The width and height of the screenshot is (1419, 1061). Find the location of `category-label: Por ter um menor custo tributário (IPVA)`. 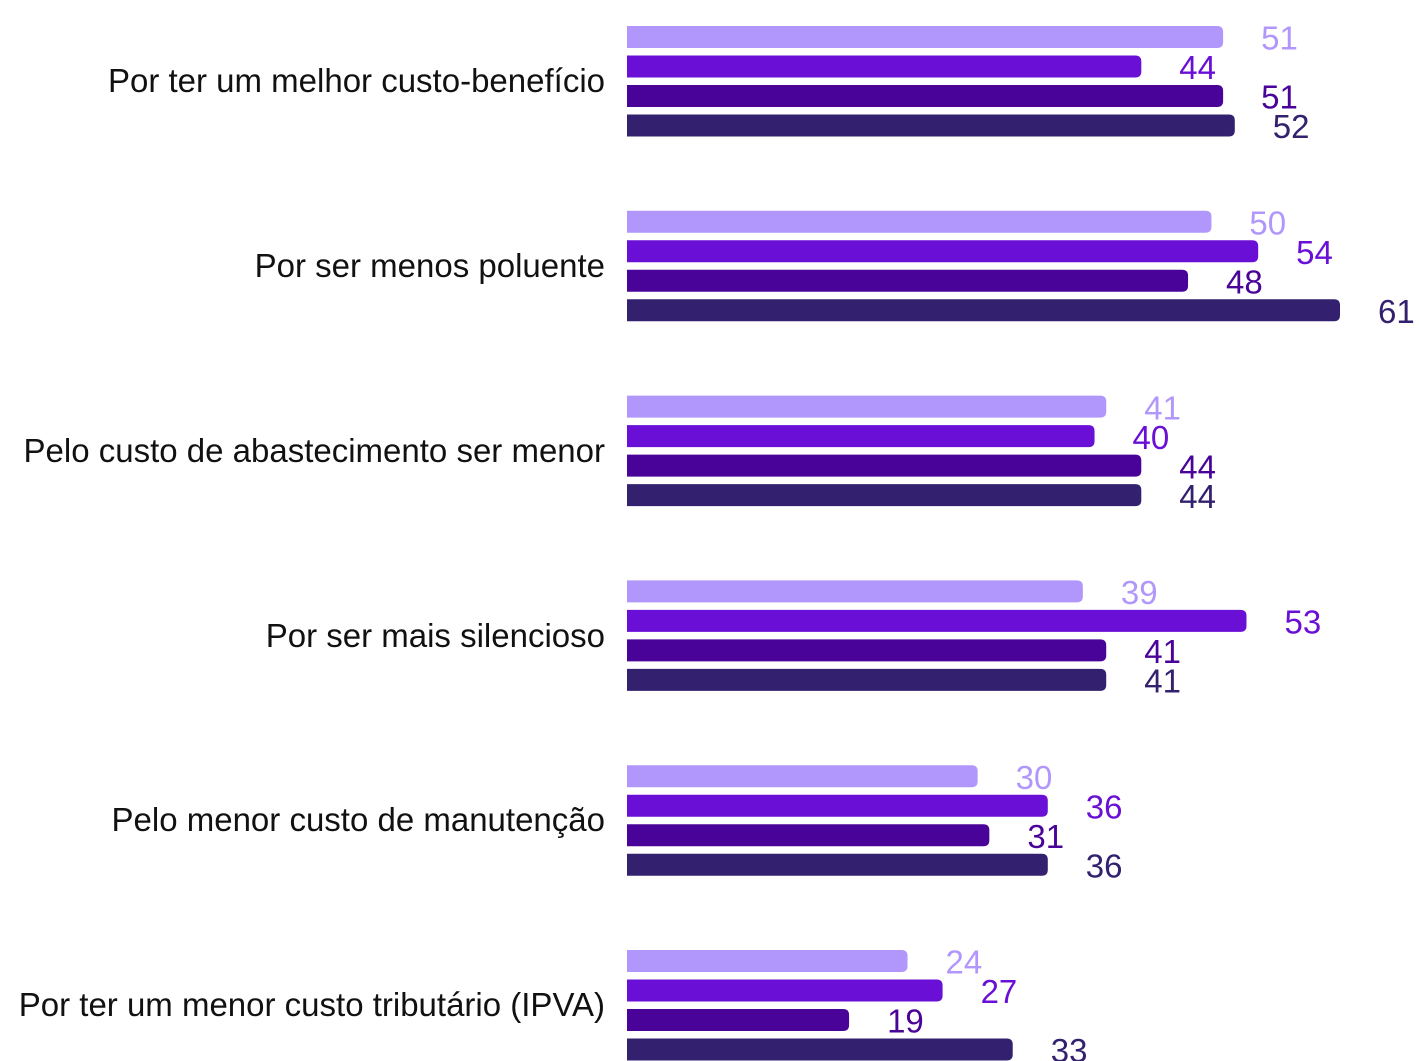

category-label: Por ter um menor custo tributário (IPVA) is located at coordinates (311, 1005).